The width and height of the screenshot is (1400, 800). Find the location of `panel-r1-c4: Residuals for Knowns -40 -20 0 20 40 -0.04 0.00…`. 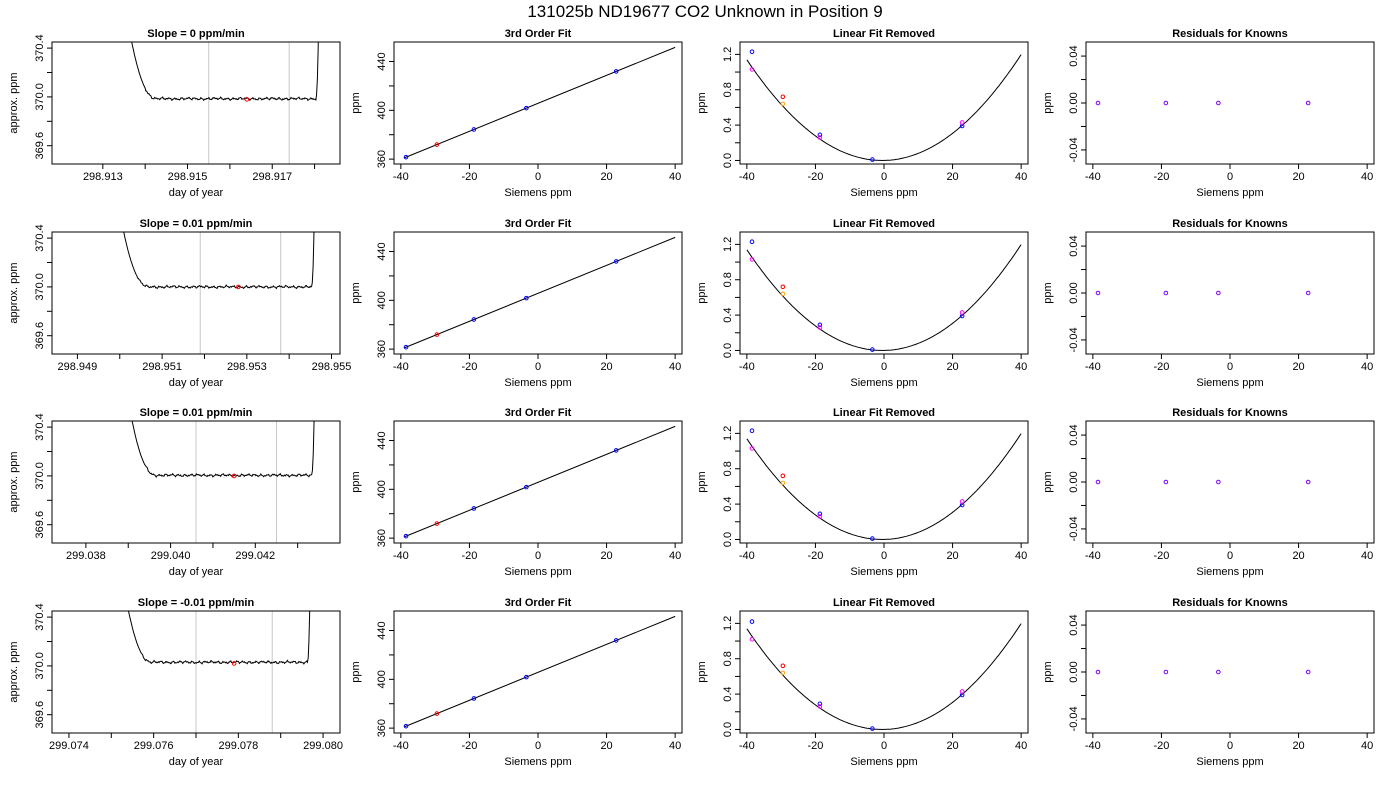

panel-r1-c4: Residuals for Knowns -40 -20 0 20 40 -0.04 0.00… is located at coordinates (1208, 113).